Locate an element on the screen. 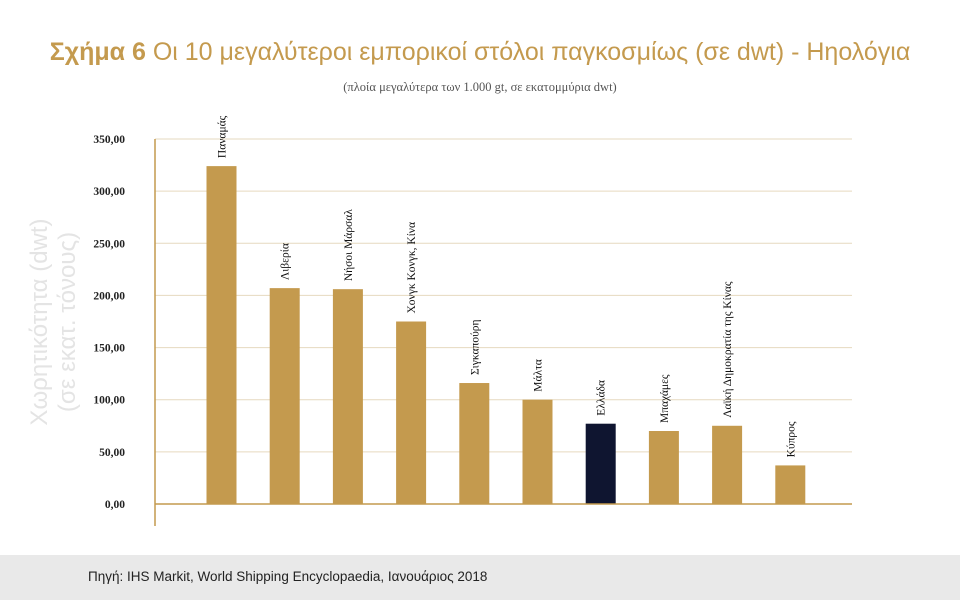 Image resolution: width=960 pixels, height=600 pixels. y-tick-label: 300,00 is located at coordinates (109, 192).